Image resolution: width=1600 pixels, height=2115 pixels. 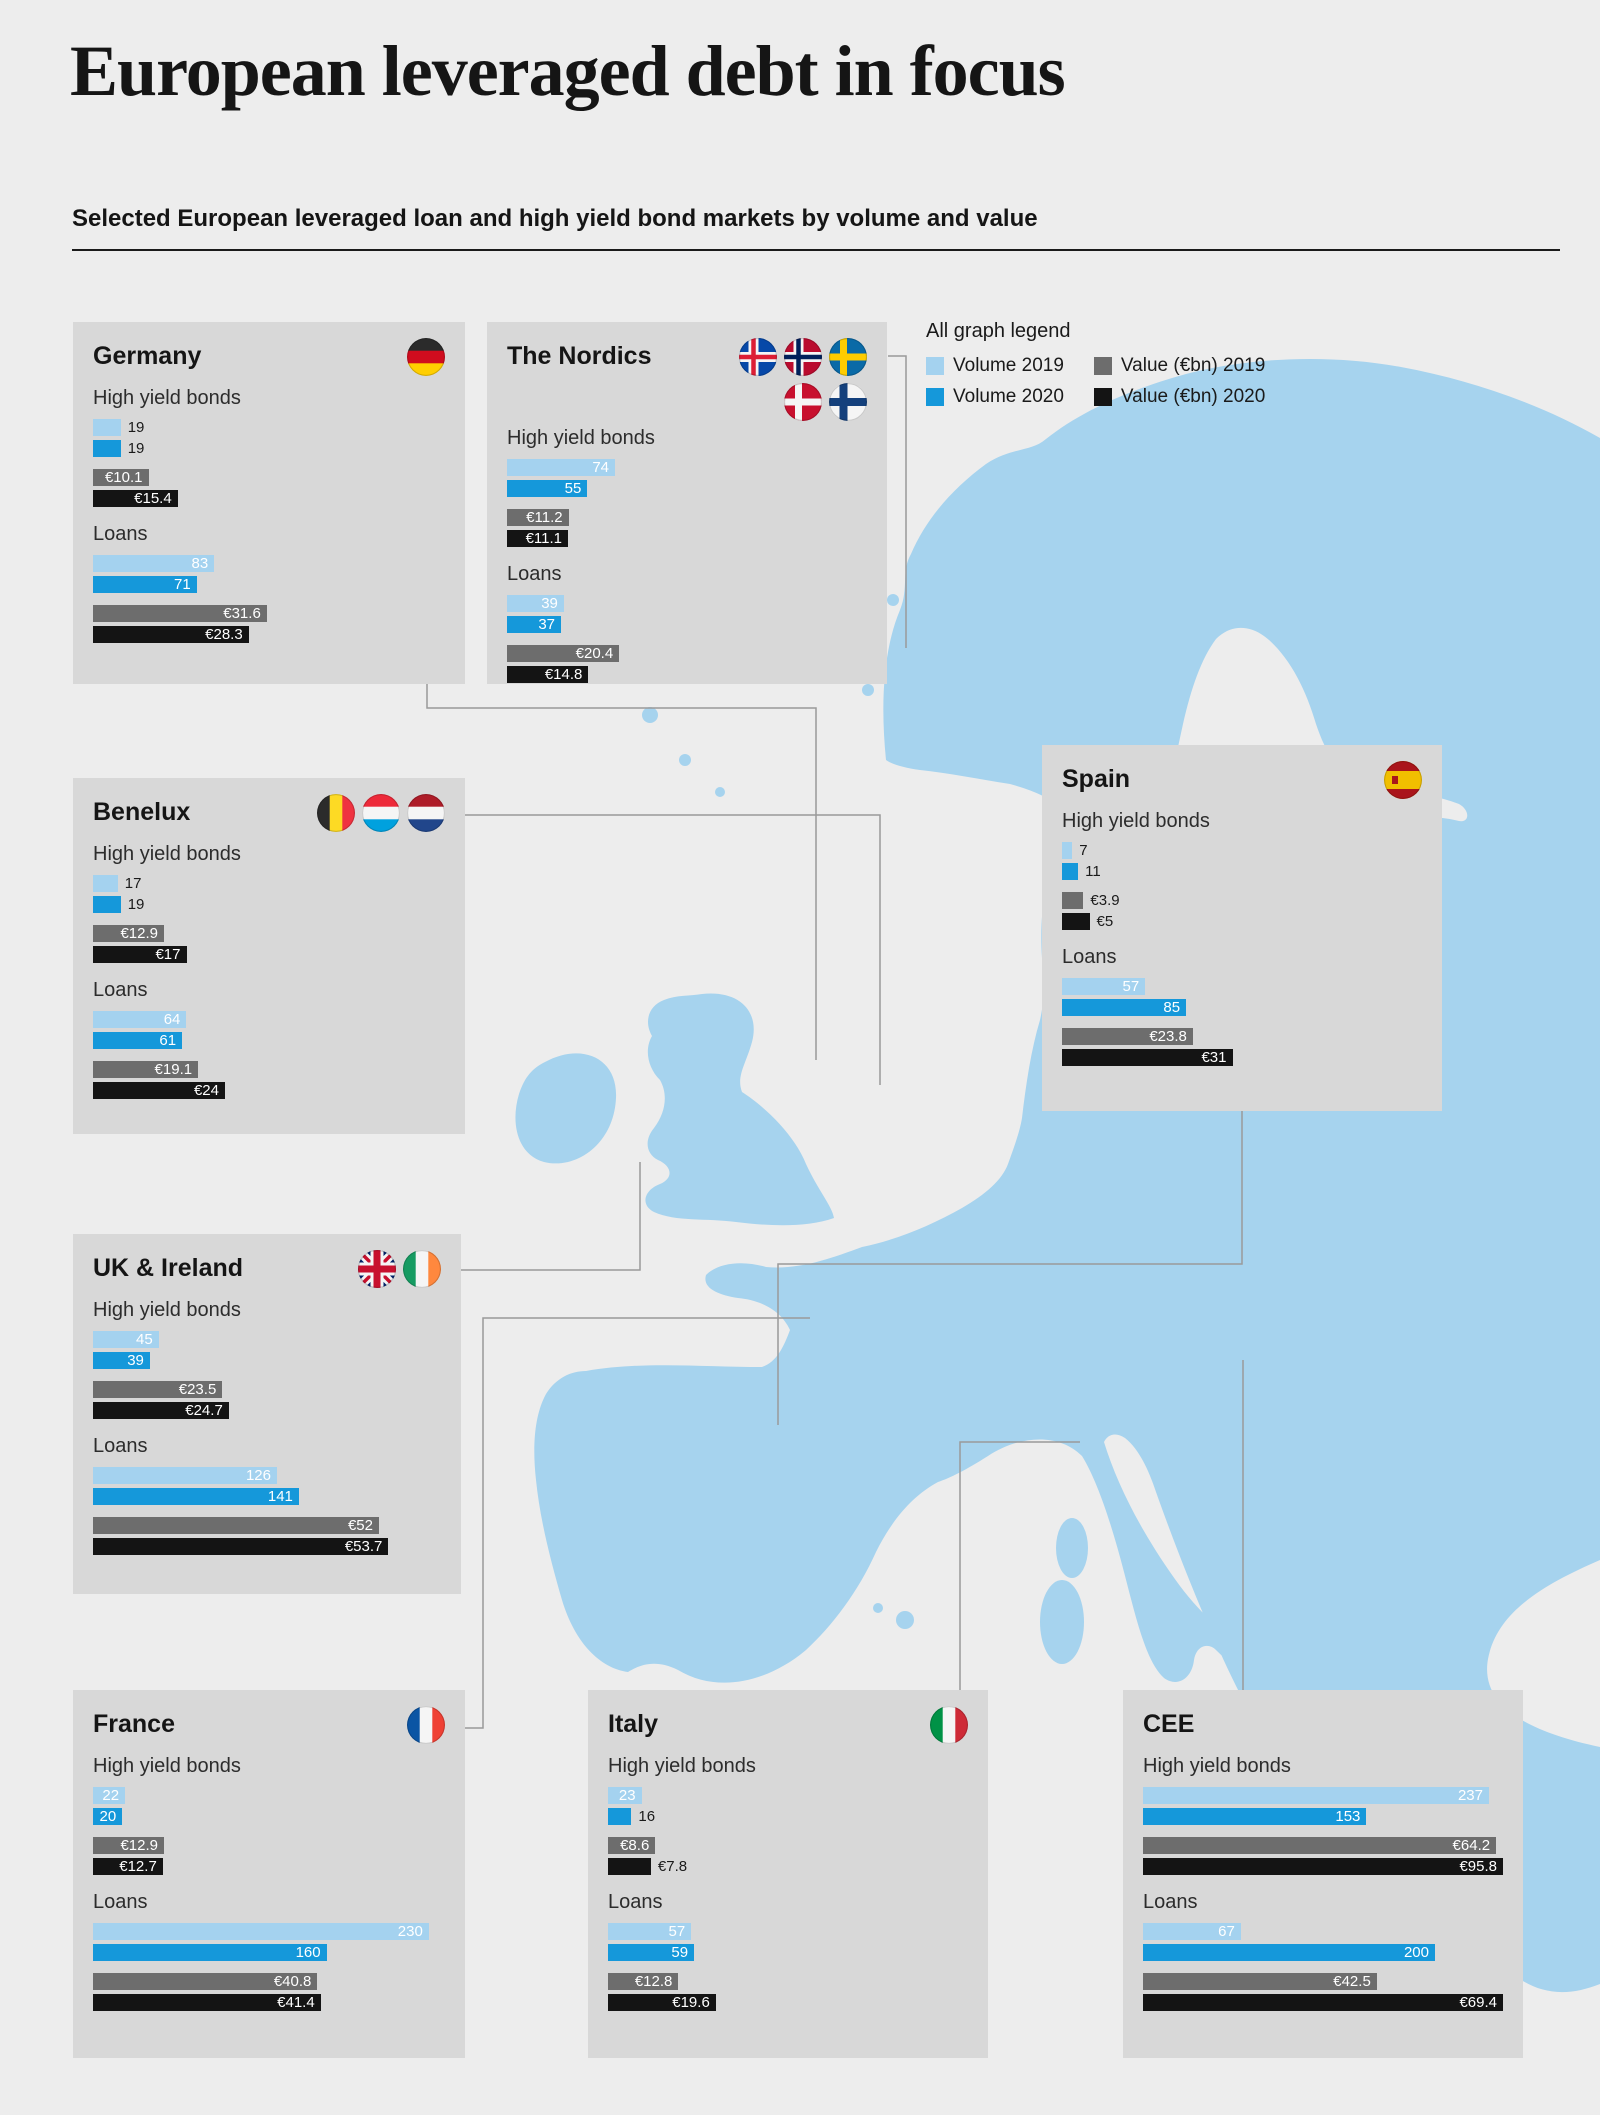 What do you see at coordinates (142, 812) in the screenshot?
I see `panel-title: Benelux` at bounding box center [142, 812].